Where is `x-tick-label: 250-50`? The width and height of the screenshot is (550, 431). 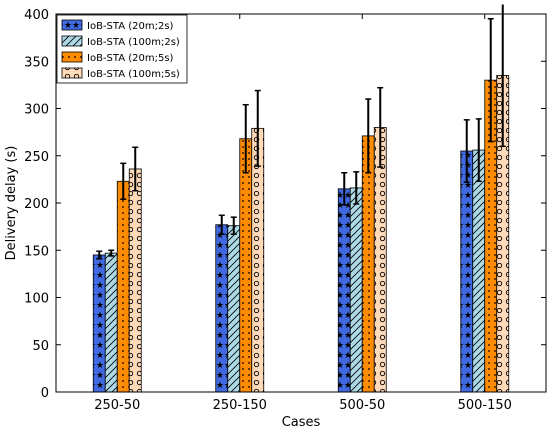 x-tick-label: 250-50 is located at coordinates (117, 405).